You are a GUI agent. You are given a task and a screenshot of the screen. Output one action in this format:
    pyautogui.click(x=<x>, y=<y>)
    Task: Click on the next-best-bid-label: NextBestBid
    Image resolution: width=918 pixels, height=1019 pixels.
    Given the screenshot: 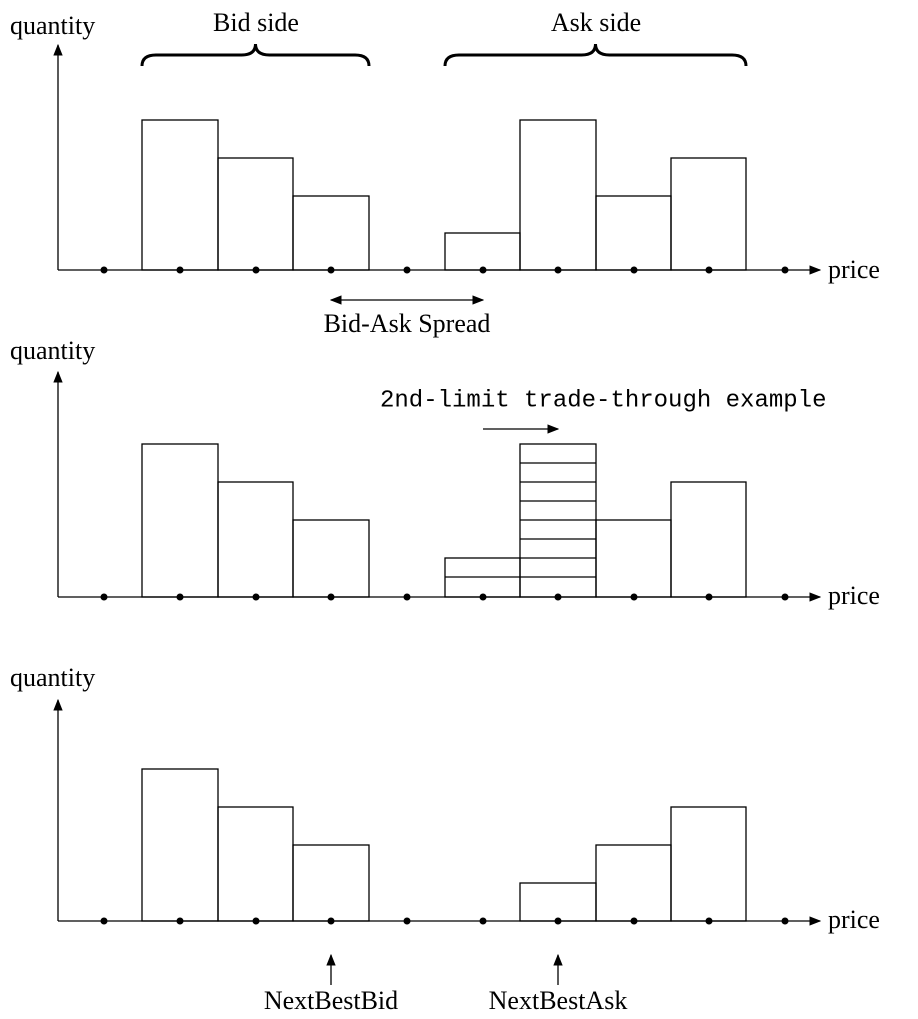 What is the action you would take?
    pyautogui.click(x=331, y=1000)
    